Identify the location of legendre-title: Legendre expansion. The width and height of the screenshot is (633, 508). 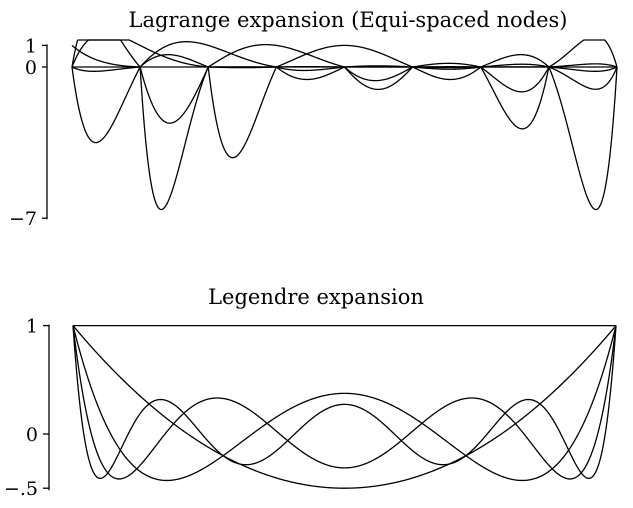
(316, 297).